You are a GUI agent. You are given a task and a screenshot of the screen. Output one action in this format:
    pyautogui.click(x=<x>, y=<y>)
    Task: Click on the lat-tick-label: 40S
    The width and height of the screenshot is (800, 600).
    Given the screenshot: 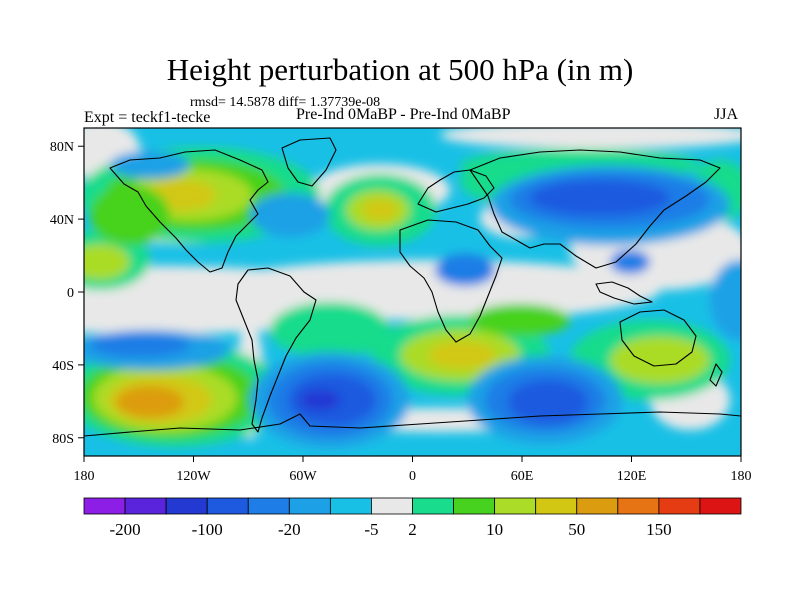 What is the action you would take?
    pyautogui.click(x=63, y=366)
    